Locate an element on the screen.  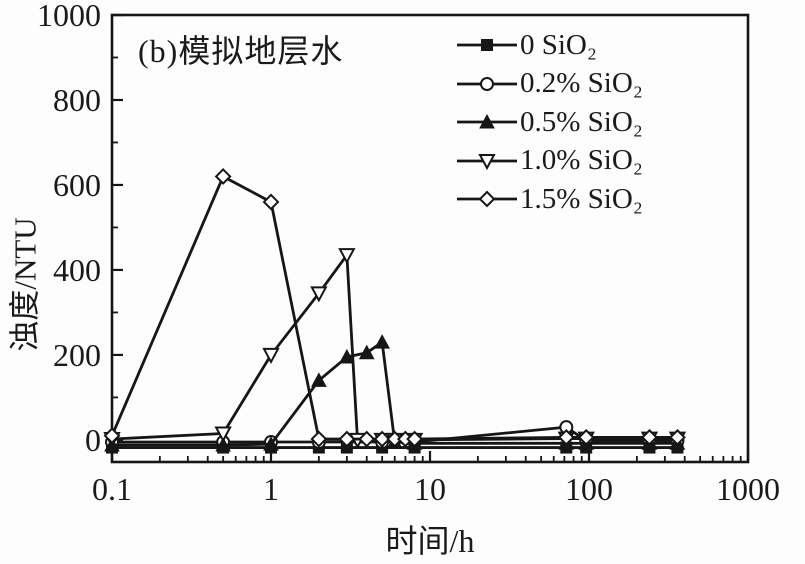
y-tick-label: 200 is located at coordinates (77, 355).